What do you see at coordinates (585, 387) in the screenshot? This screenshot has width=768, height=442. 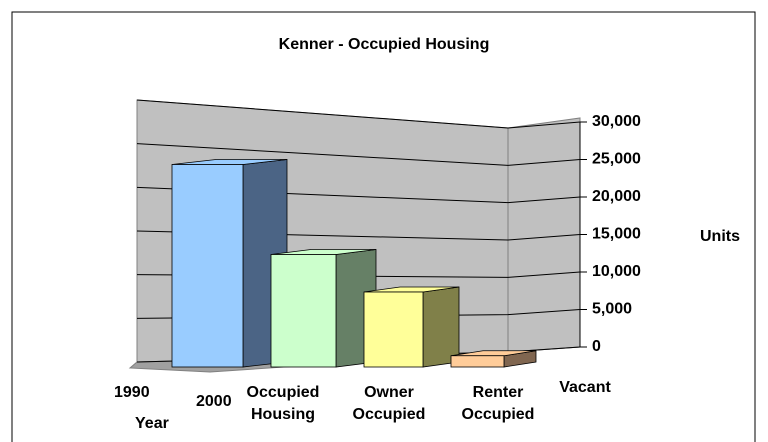 I see `x-tick-label: Vacant` at bounding box center [585, 387].